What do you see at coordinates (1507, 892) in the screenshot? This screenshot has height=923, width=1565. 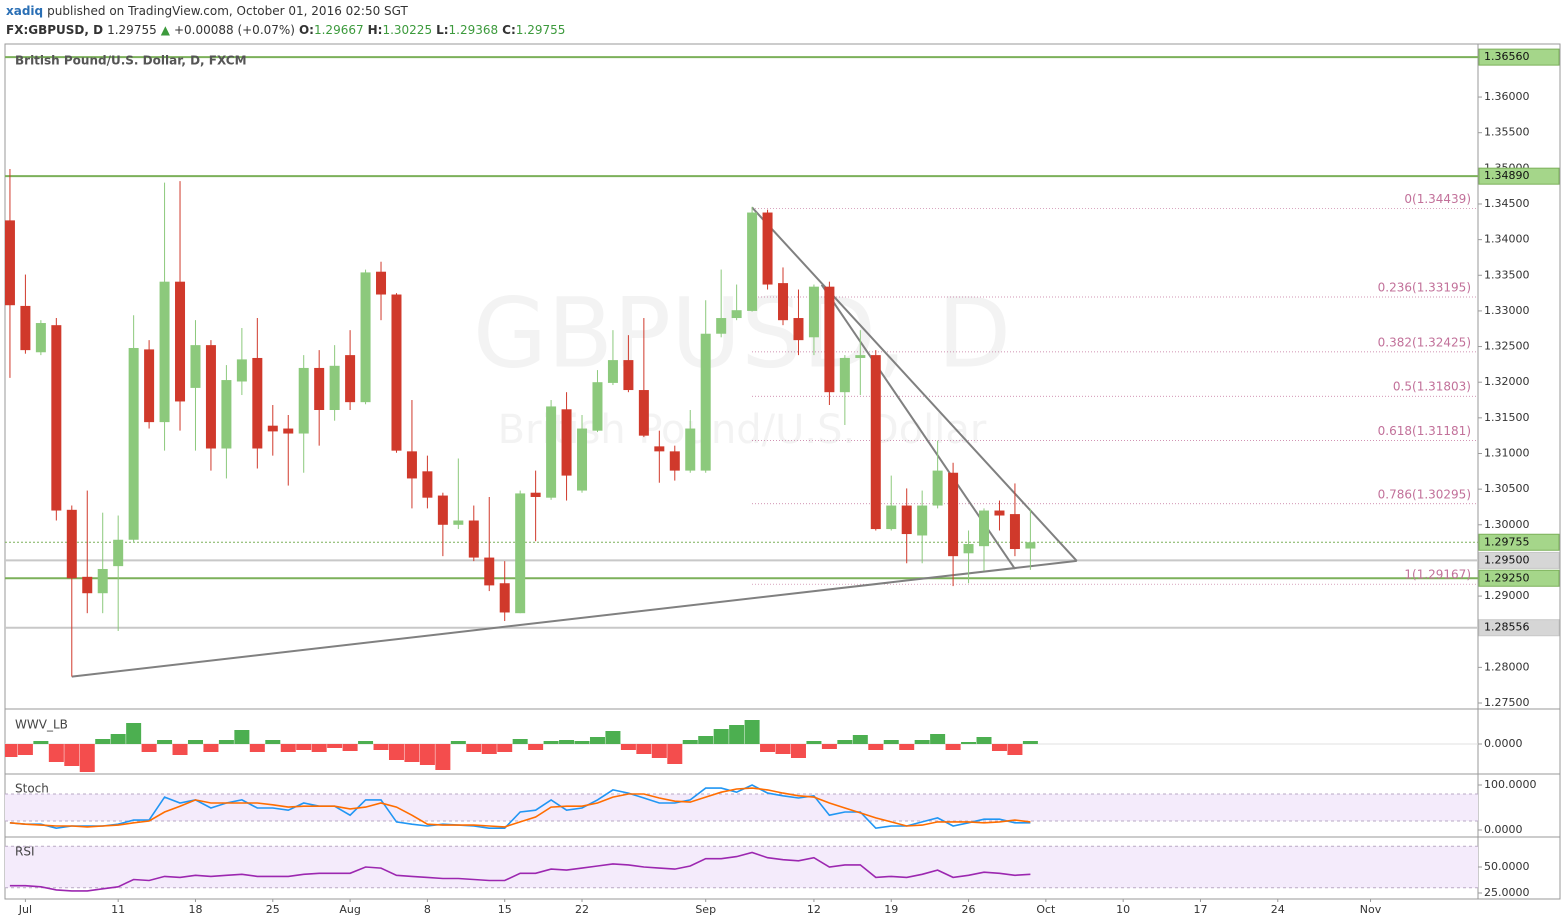 I see `y-tick-label: 25.0000` at bounding box center [1507, 892].